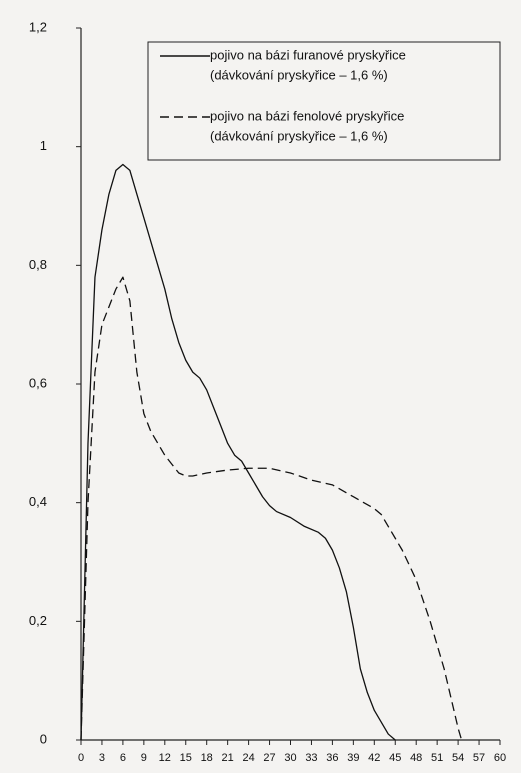  Describe the element at coordinates (38, 382) in the screenshot. I see `y-tick-label: 0,6` at that location.